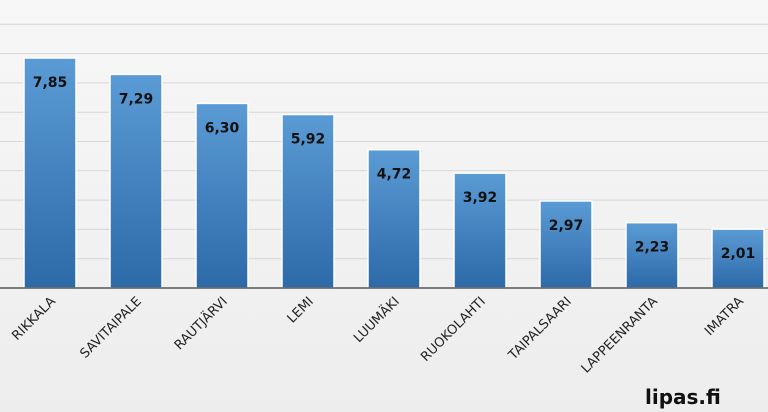  I want to click on bar-value-label: 3,92, so click(480, 198).